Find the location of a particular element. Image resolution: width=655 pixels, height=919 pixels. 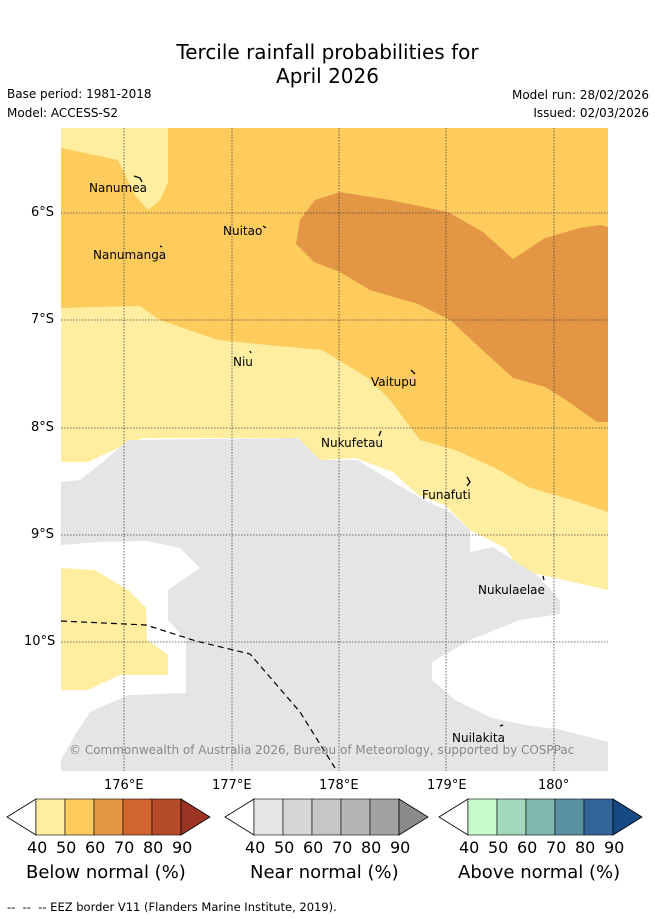

nukufetau-island is located at coordinates (380, 433).